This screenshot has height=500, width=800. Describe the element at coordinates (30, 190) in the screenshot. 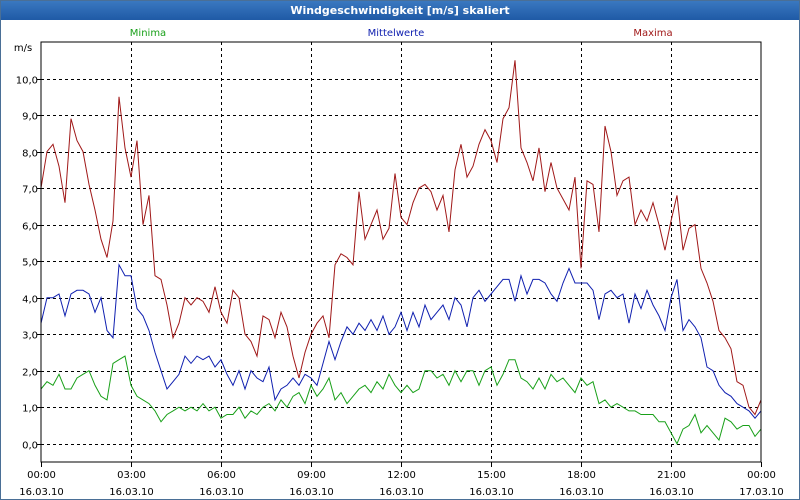

I see `y-tick-label: 7,0` at that location.